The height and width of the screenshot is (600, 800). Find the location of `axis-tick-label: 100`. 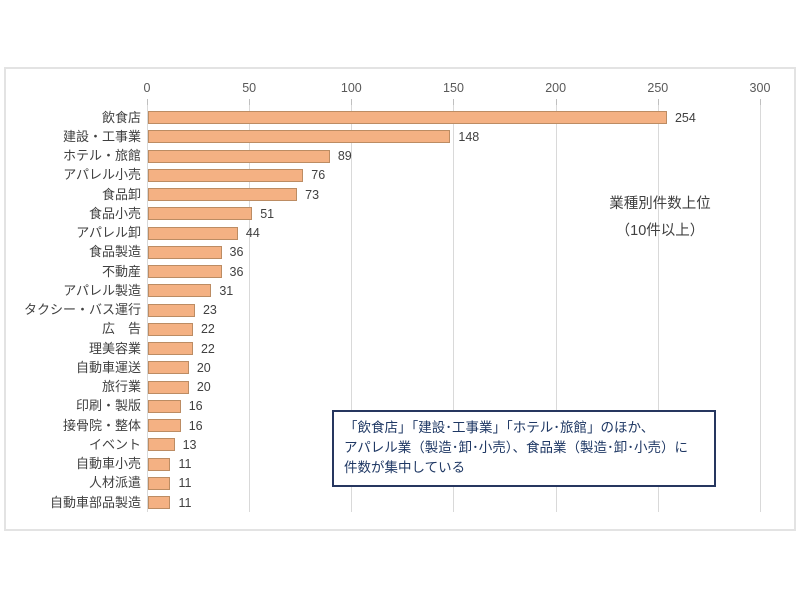

axis-tick-label: 100 is located at coordinates (351, 88).